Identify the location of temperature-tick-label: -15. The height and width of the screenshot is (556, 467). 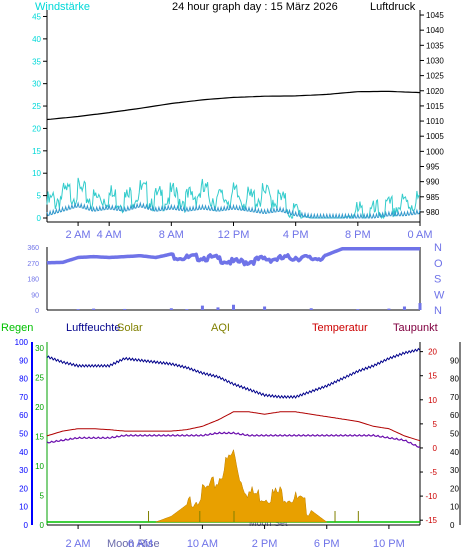
(431, 520).